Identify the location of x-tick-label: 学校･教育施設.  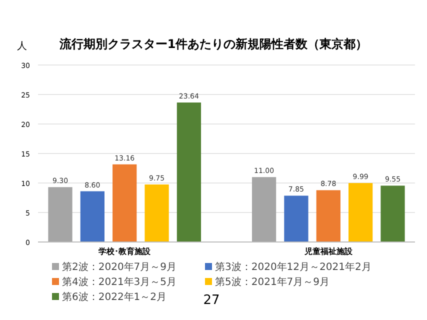
(125, 251).